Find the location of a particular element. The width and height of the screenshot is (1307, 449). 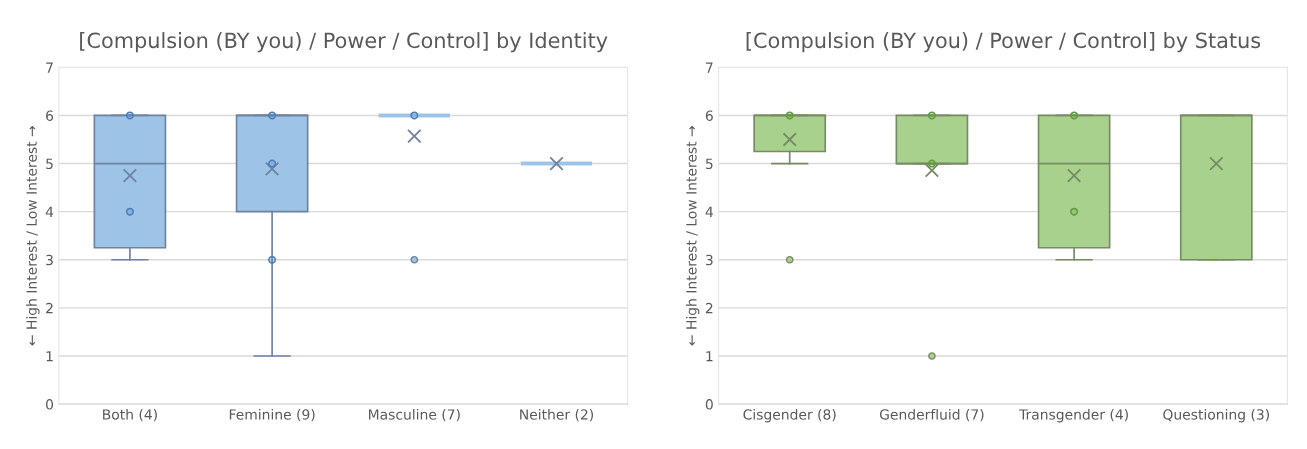

x-tick-label: Both (4) is located at coordinates (130, 415).